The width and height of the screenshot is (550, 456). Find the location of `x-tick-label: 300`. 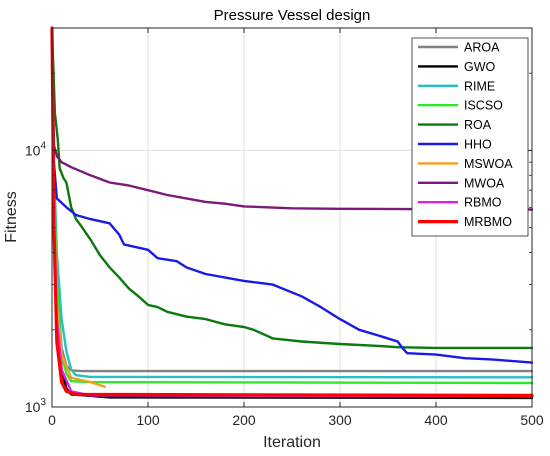

x-tick-label: 300 is located at coordinates (340, 420).